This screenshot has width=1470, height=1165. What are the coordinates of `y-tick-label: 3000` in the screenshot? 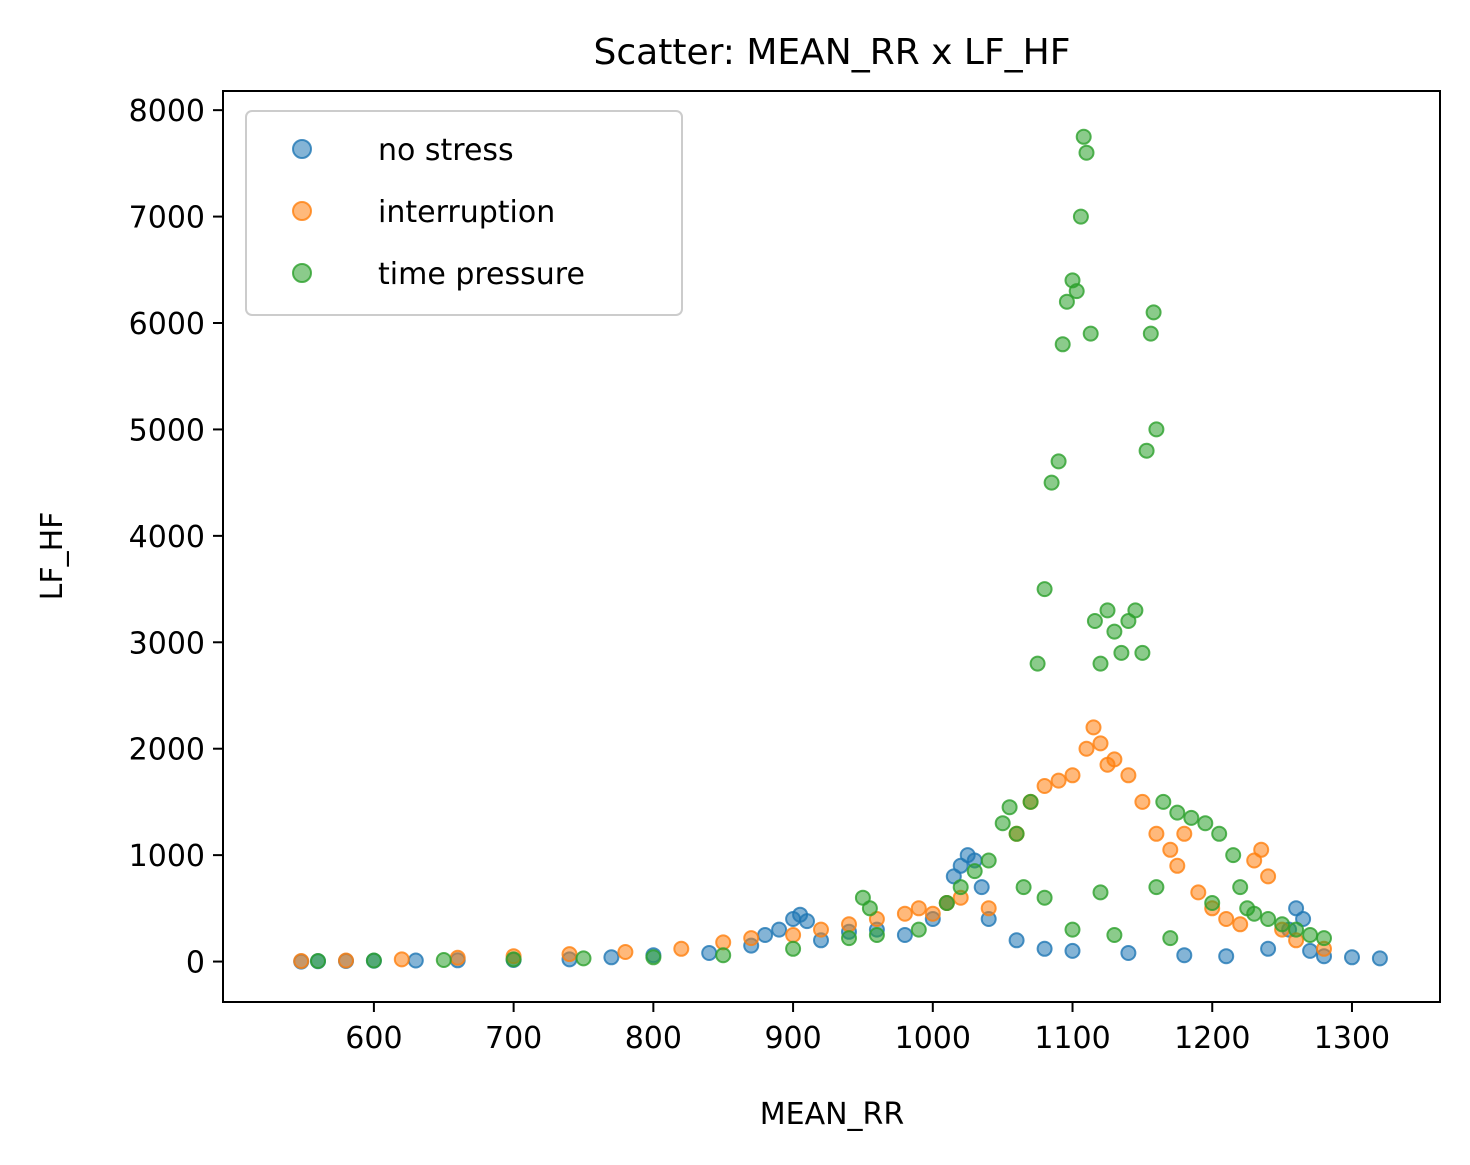 It's located at (167, 643).